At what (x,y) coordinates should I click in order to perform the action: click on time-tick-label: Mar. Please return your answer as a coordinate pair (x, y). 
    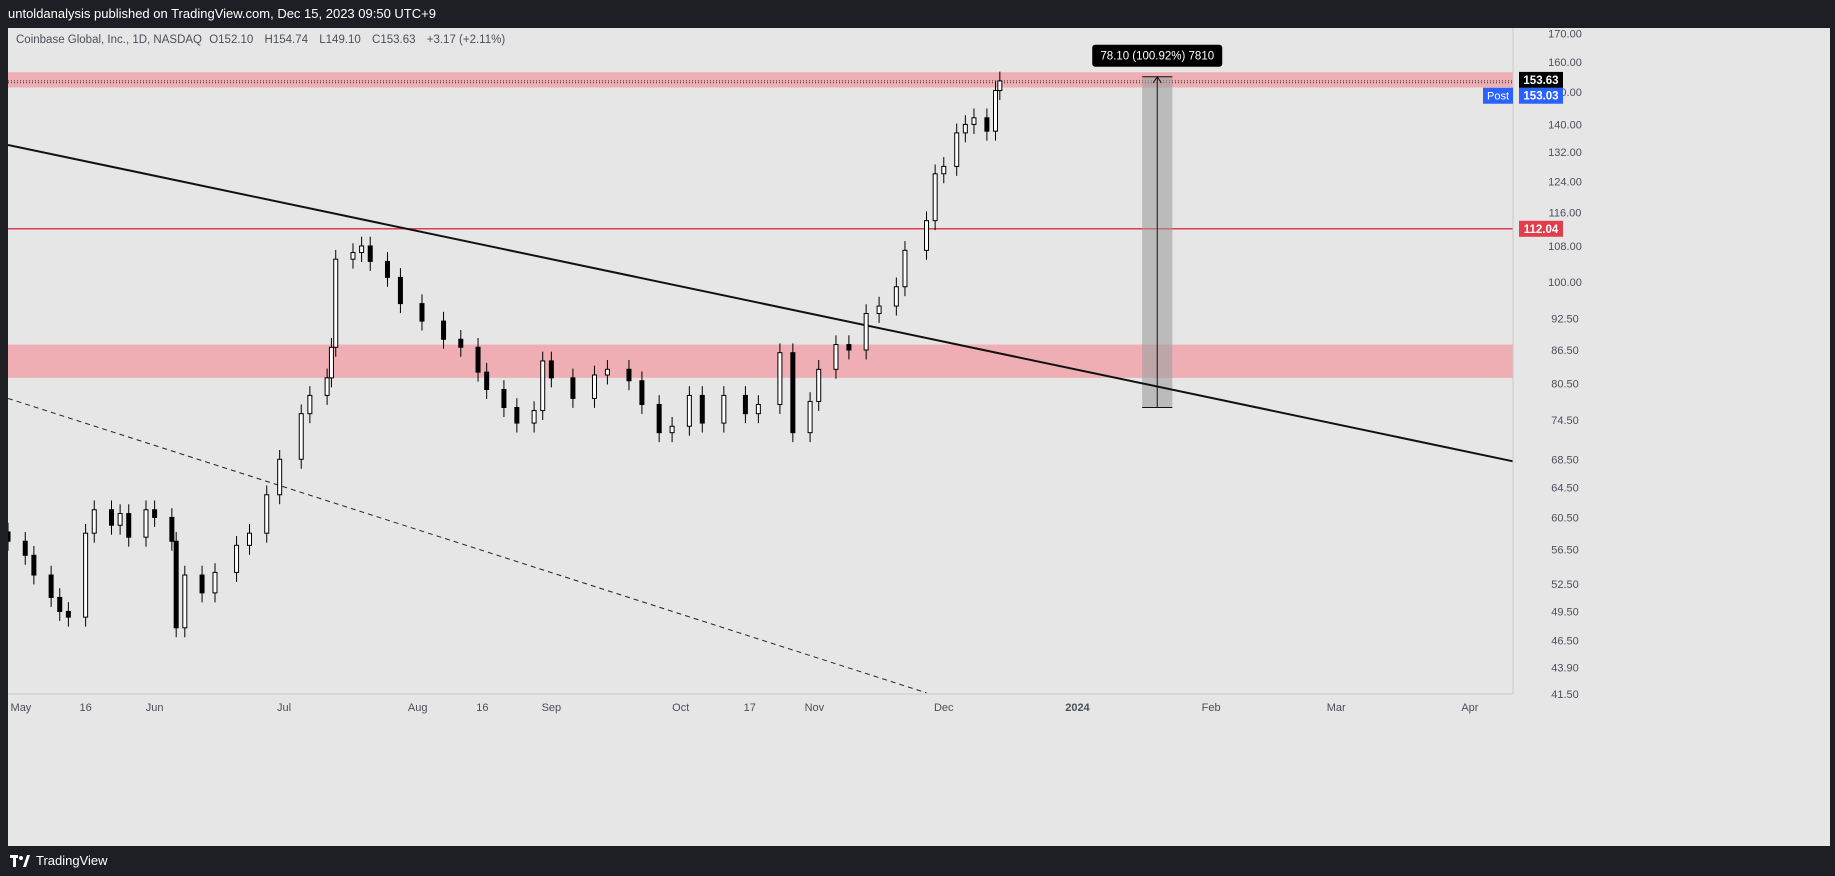
    Looking at the image, I should click on (1336, 708).